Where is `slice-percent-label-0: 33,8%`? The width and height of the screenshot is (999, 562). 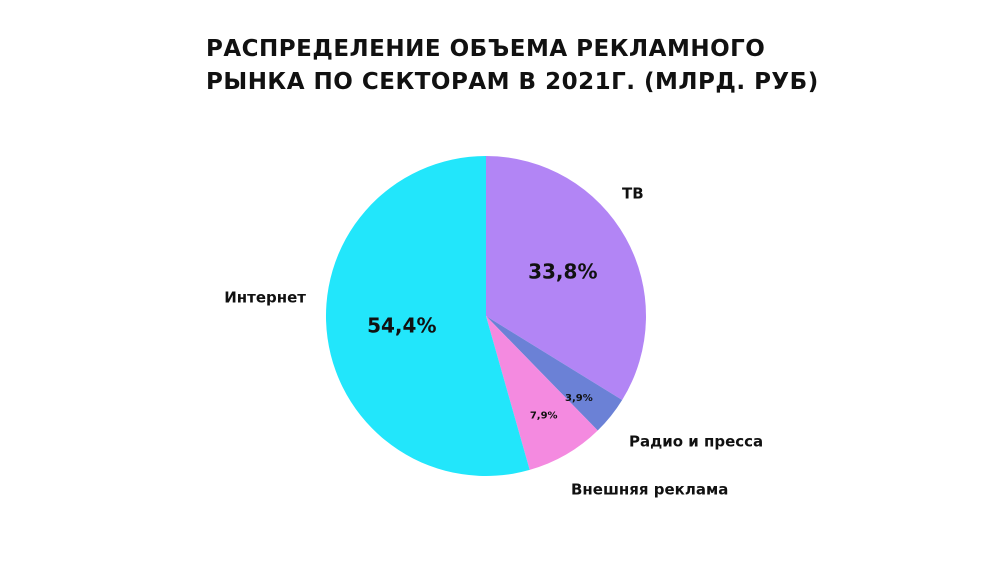
slice-percent-label-0: 33,8% is located at coordinates (562, 272).